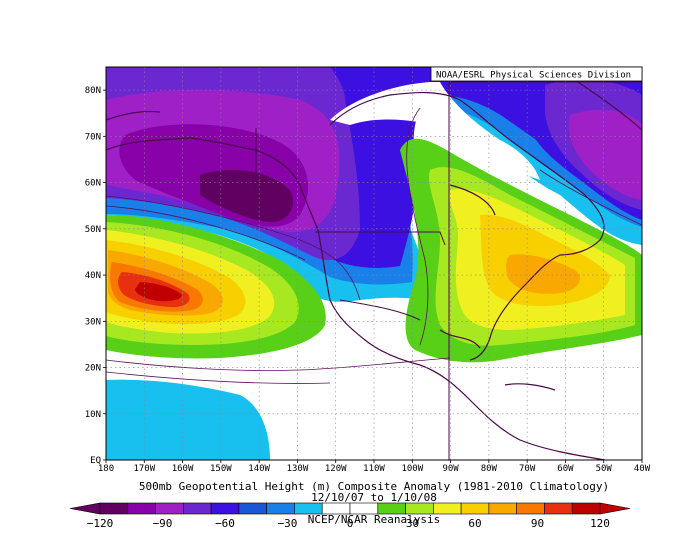  I want to click on colorbar-labels: −120 −90 −60 −30 0 30 60 90 120, so click(348, 523).